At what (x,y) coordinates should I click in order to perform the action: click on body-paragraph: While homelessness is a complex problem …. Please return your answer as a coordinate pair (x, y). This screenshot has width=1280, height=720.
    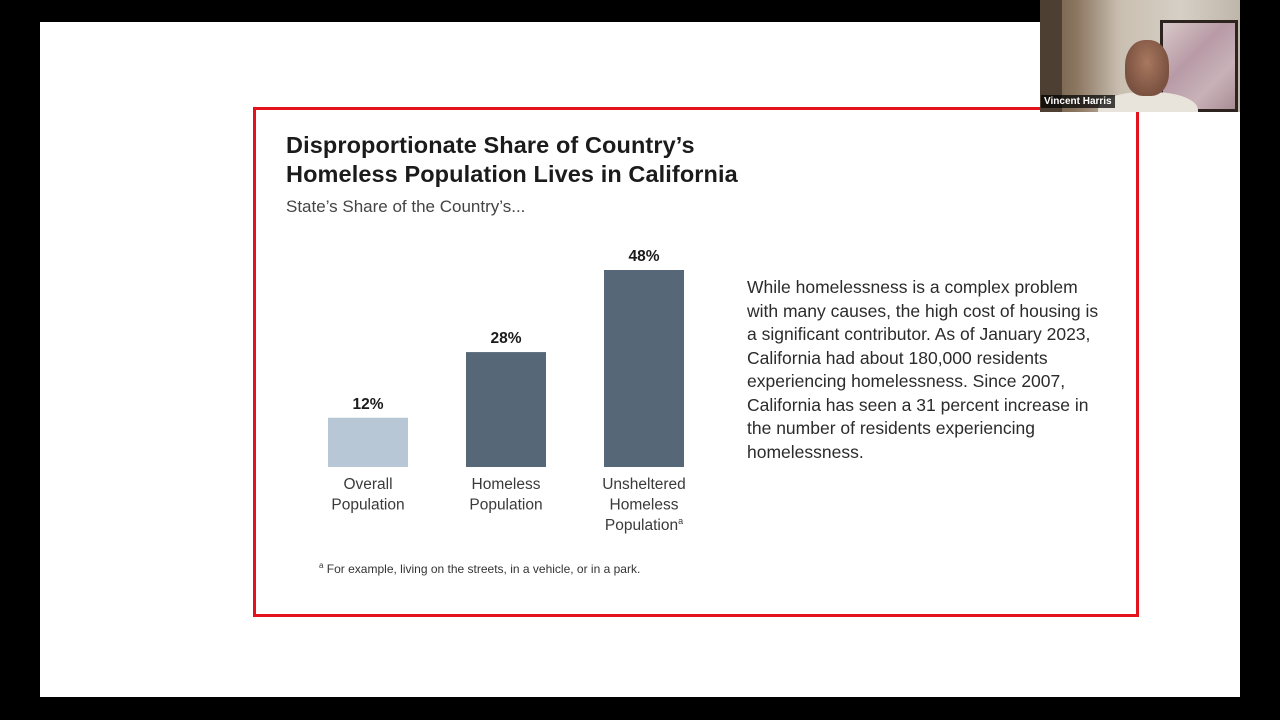
    Looking at the image, I should click on (923, 369).